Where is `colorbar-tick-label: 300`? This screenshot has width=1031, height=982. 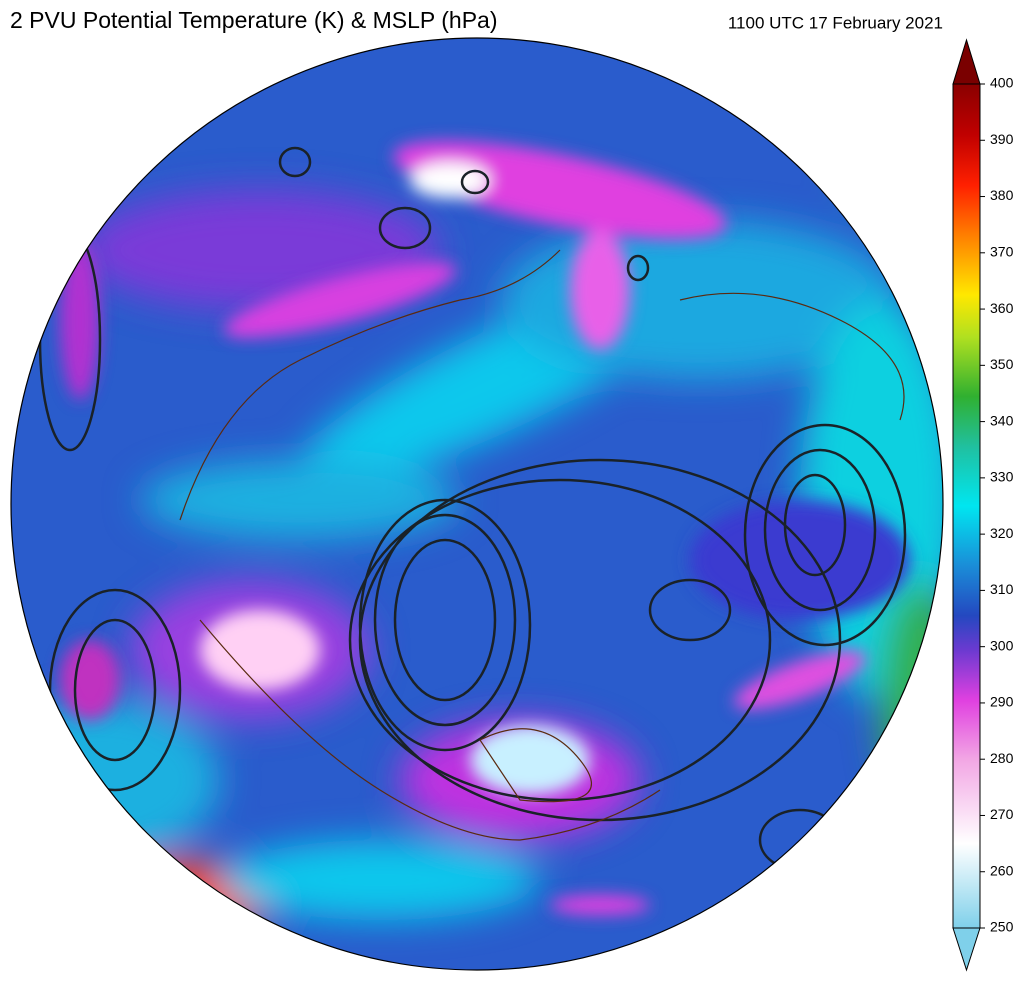
colorbar-tick-label: 300 is located at coordinates (1002, 645).